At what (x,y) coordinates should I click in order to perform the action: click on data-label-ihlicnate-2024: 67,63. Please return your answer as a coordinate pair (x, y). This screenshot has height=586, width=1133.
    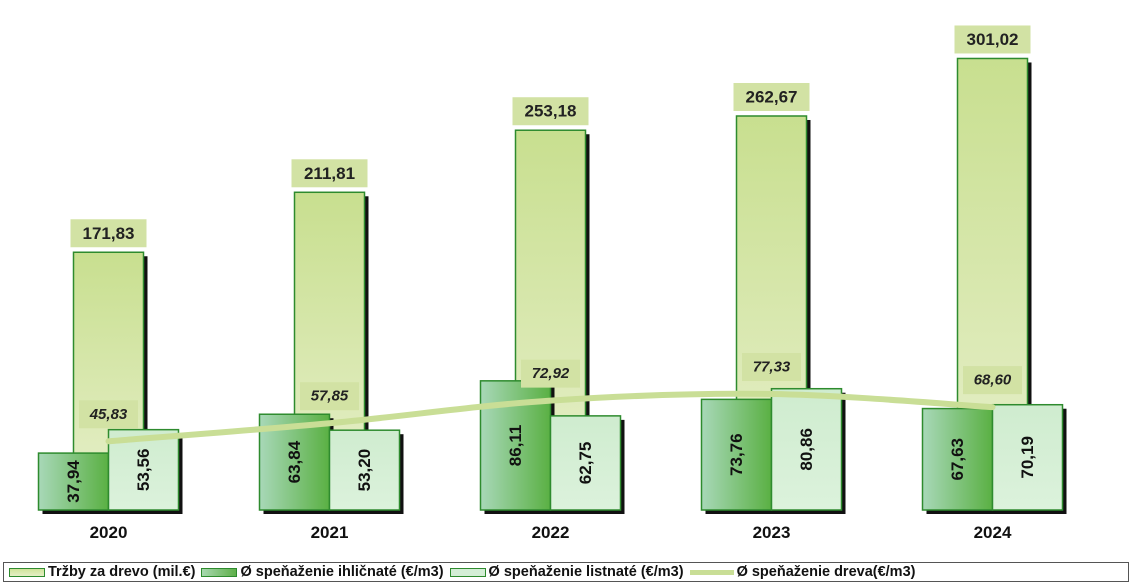
    Looking at the image, I should click on (957, 459).